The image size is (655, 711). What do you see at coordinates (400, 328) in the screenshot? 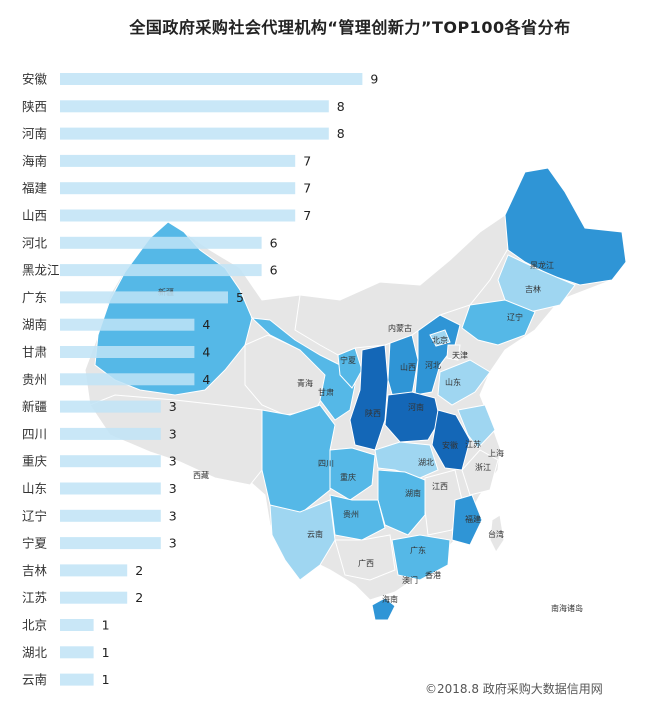
I see `map-province-label: 内蒙古` at bounding box center [400, 328].